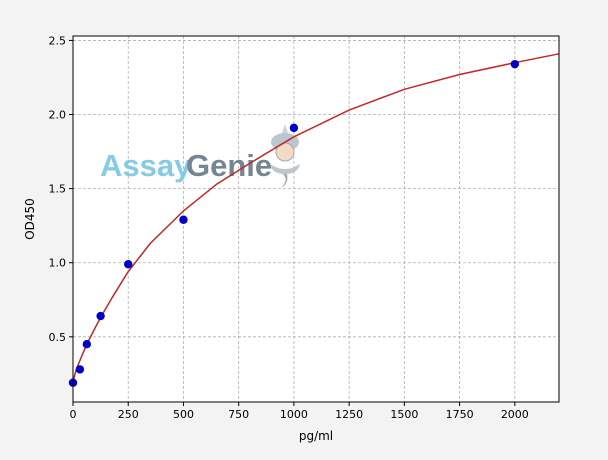 This screenshot has width=608, height=460. I want to click on y-tick-label: 0.5, so click(58, 337).